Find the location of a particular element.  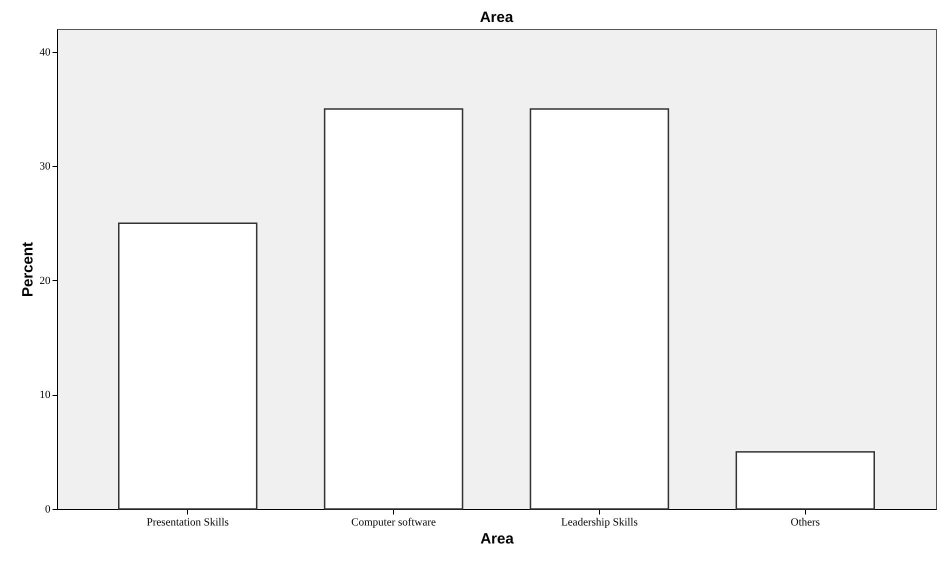

x-tick-label: Leadership Skills is located at coordinates (599, 522).